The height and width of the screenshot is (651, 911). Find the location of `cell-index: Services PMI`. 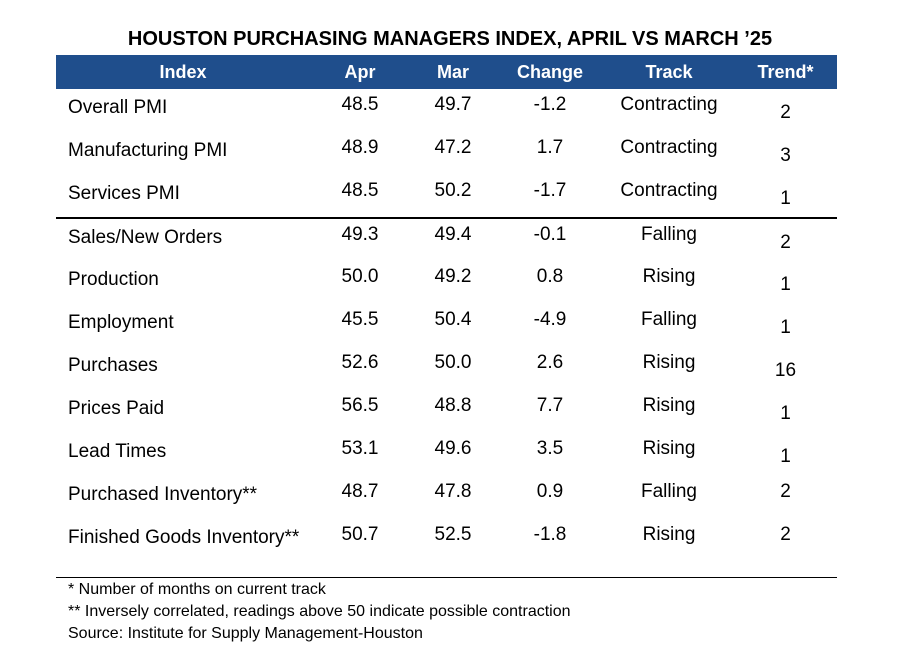

cell-index: Services PMI is located at coordinates (124, 193).